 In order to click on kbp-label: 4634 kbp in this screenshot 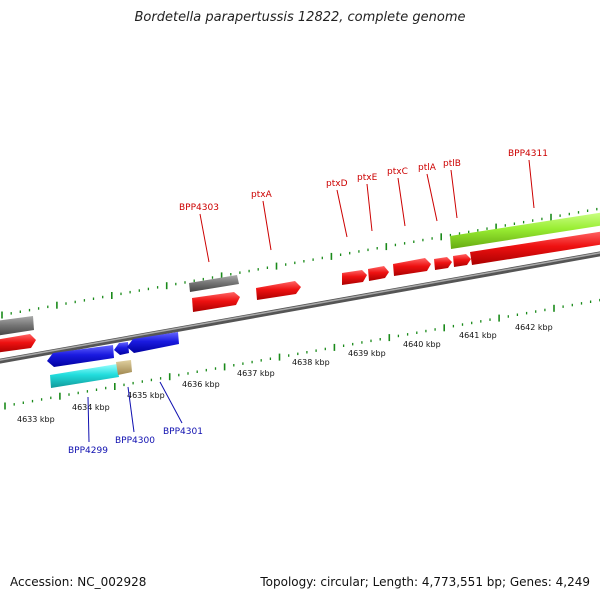, I will do `click(91, 407)`.